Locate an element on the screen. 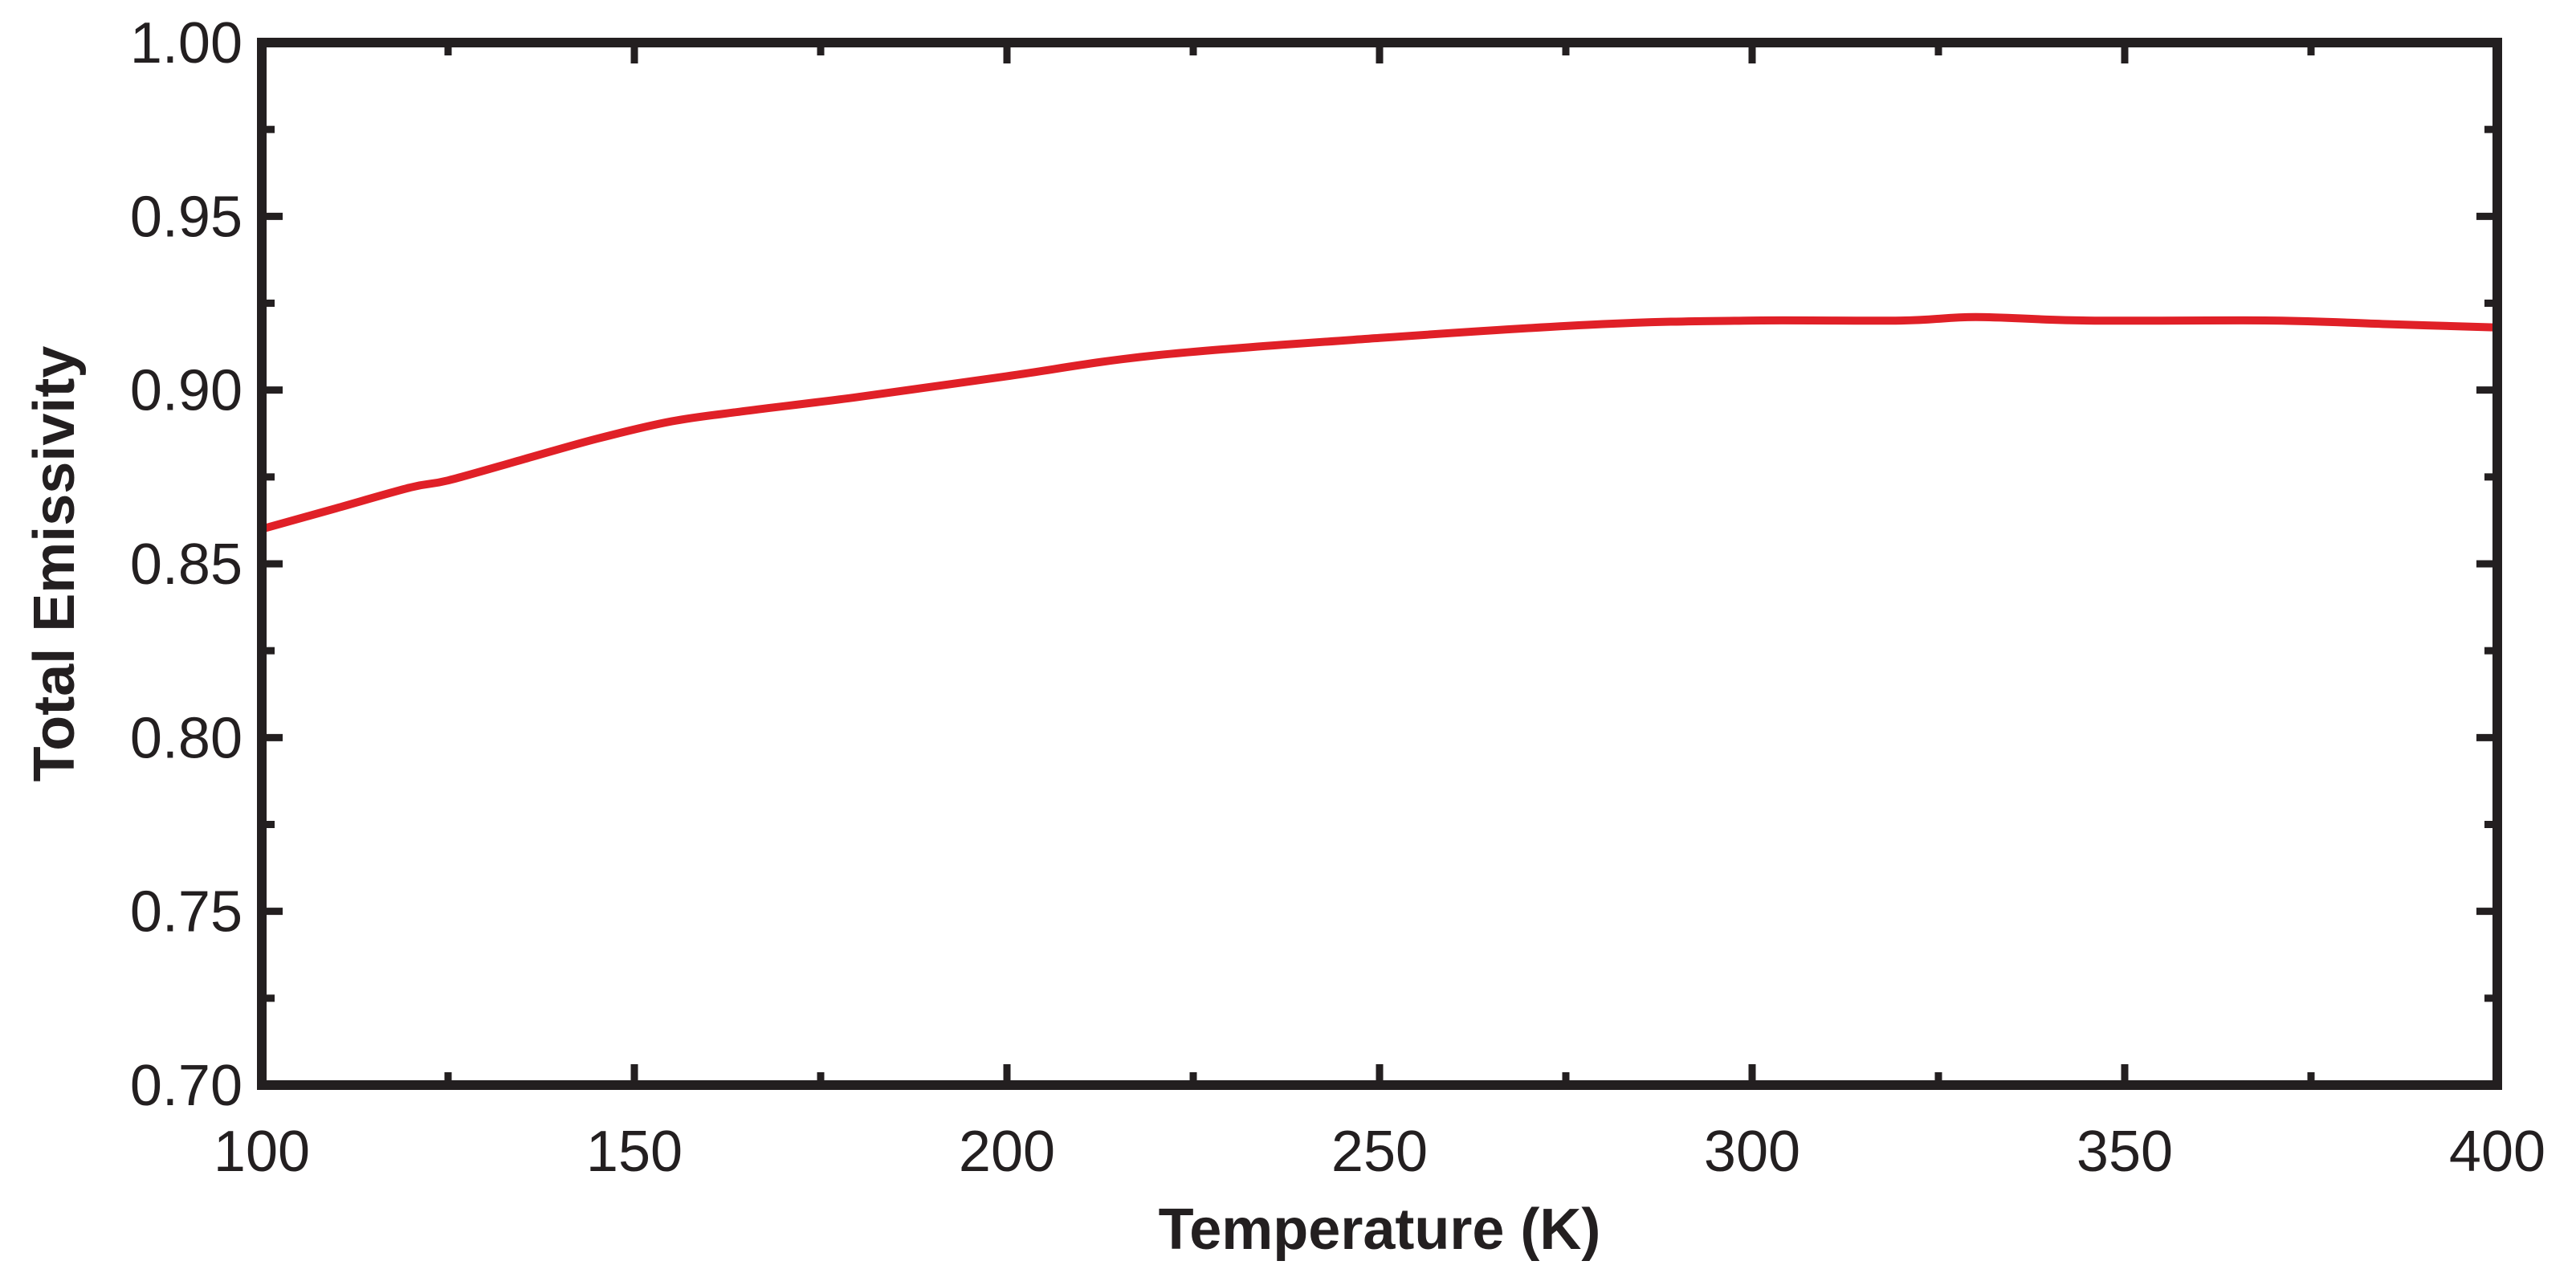 Image resolution: width=2576 pixels, height=1265 pixels. x-tick-label: 400 is located at coordinates (2497, 1152).